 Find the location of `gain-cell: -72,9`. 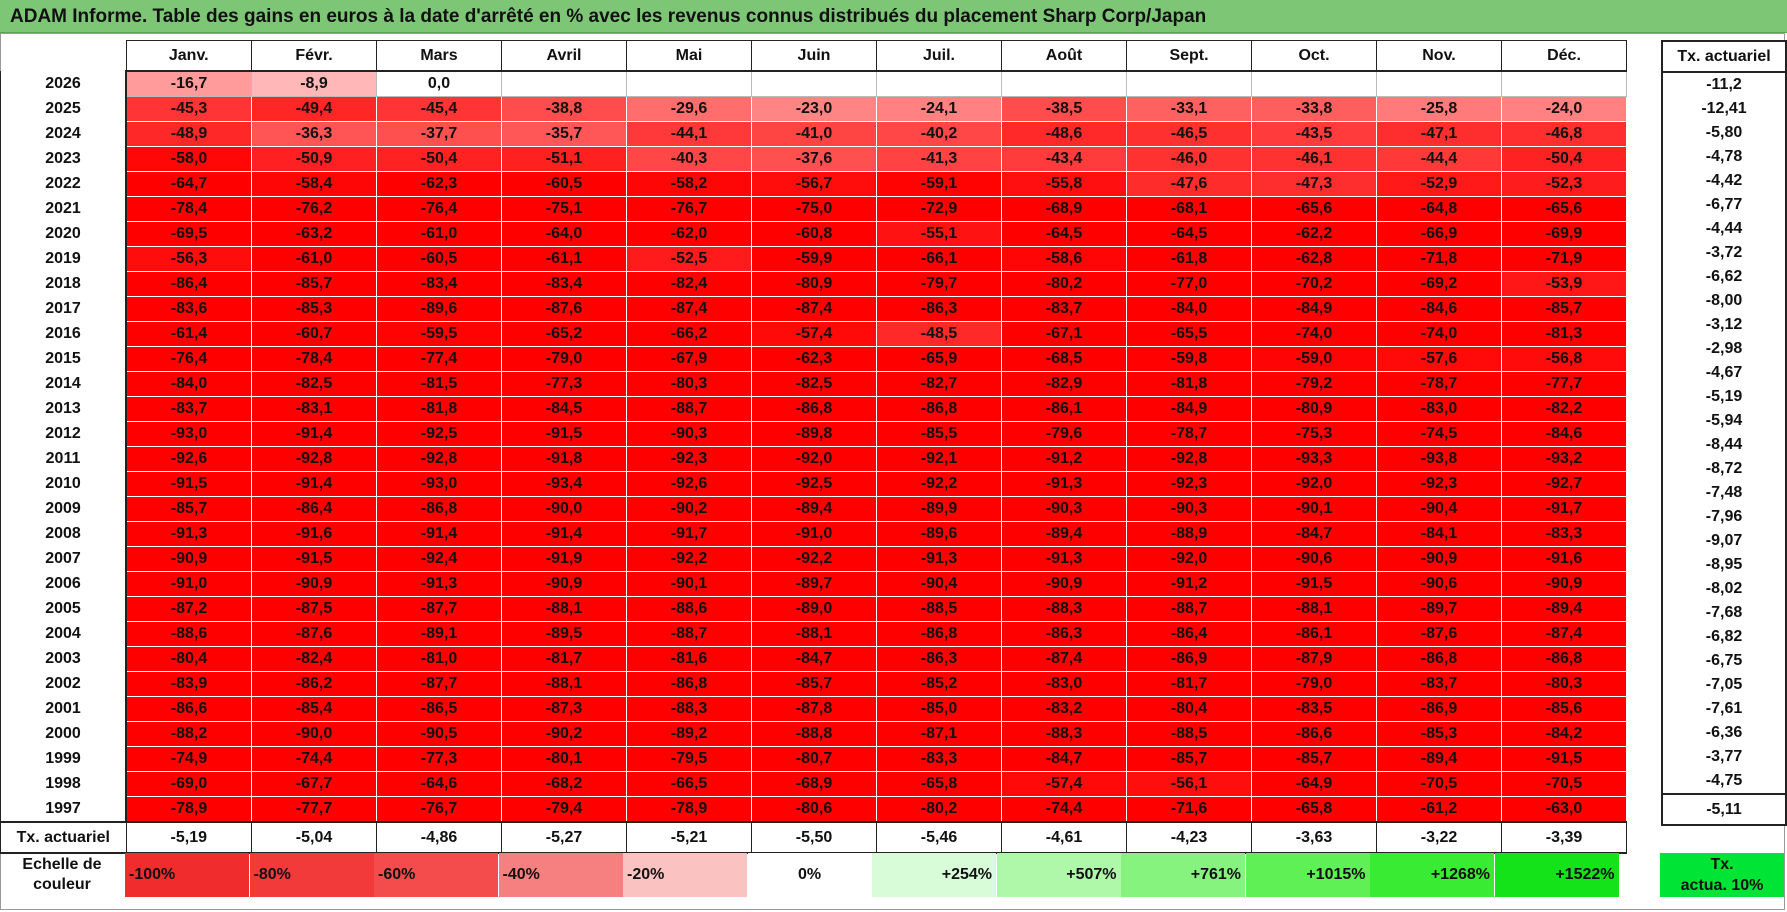

gain-cell: -72,9 is located at coordinates (939, 209).